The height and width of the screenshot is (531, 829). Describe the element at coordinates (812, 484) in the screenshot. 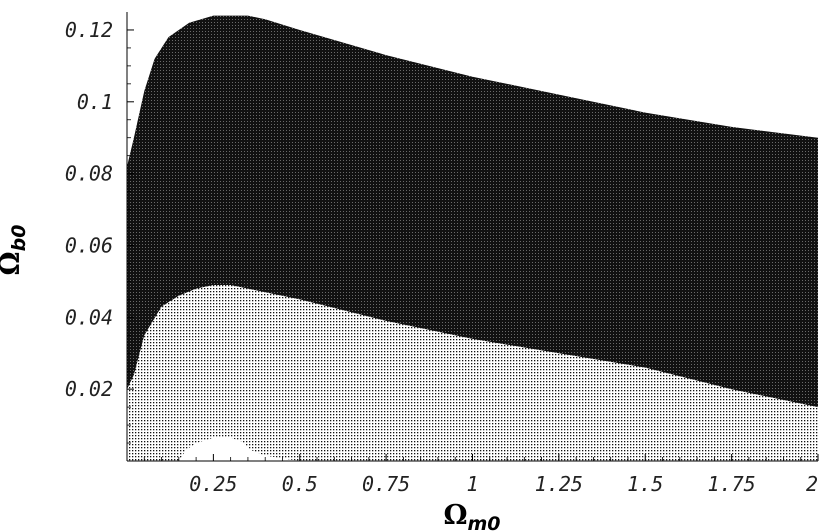

I see `x-tick-label: 2` at that location.